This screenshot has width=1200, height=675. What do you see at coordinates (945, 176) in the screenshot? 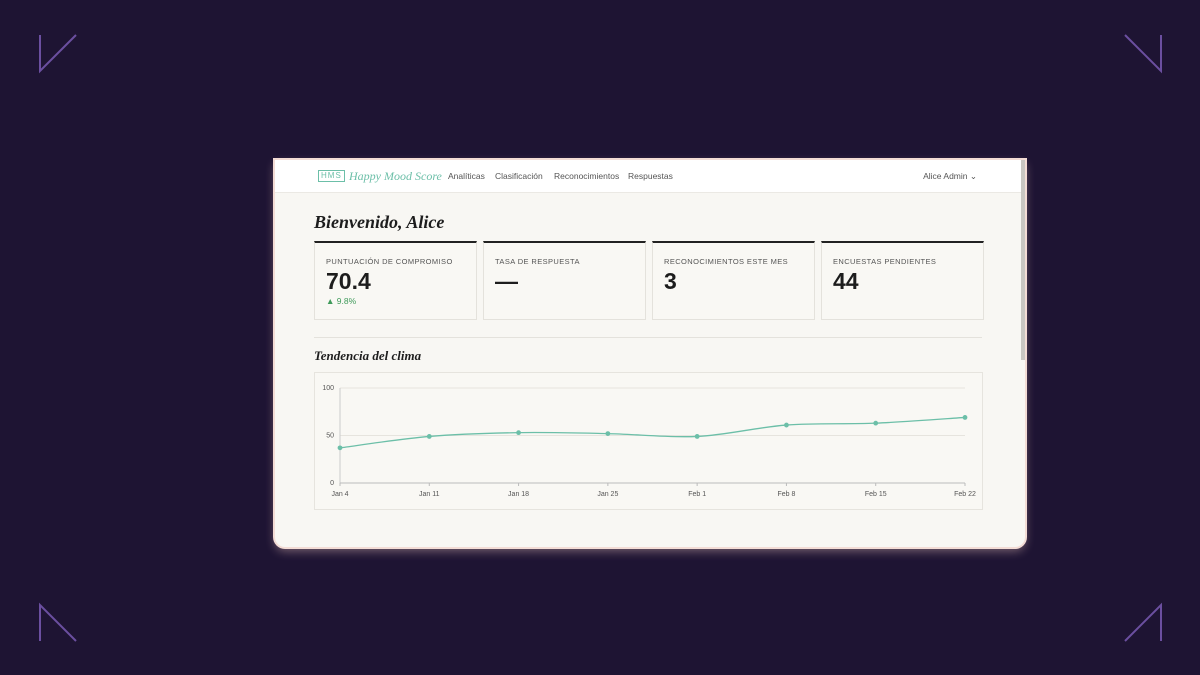
I see `user-name: Alice Admin` at bounding box center [945, 176].